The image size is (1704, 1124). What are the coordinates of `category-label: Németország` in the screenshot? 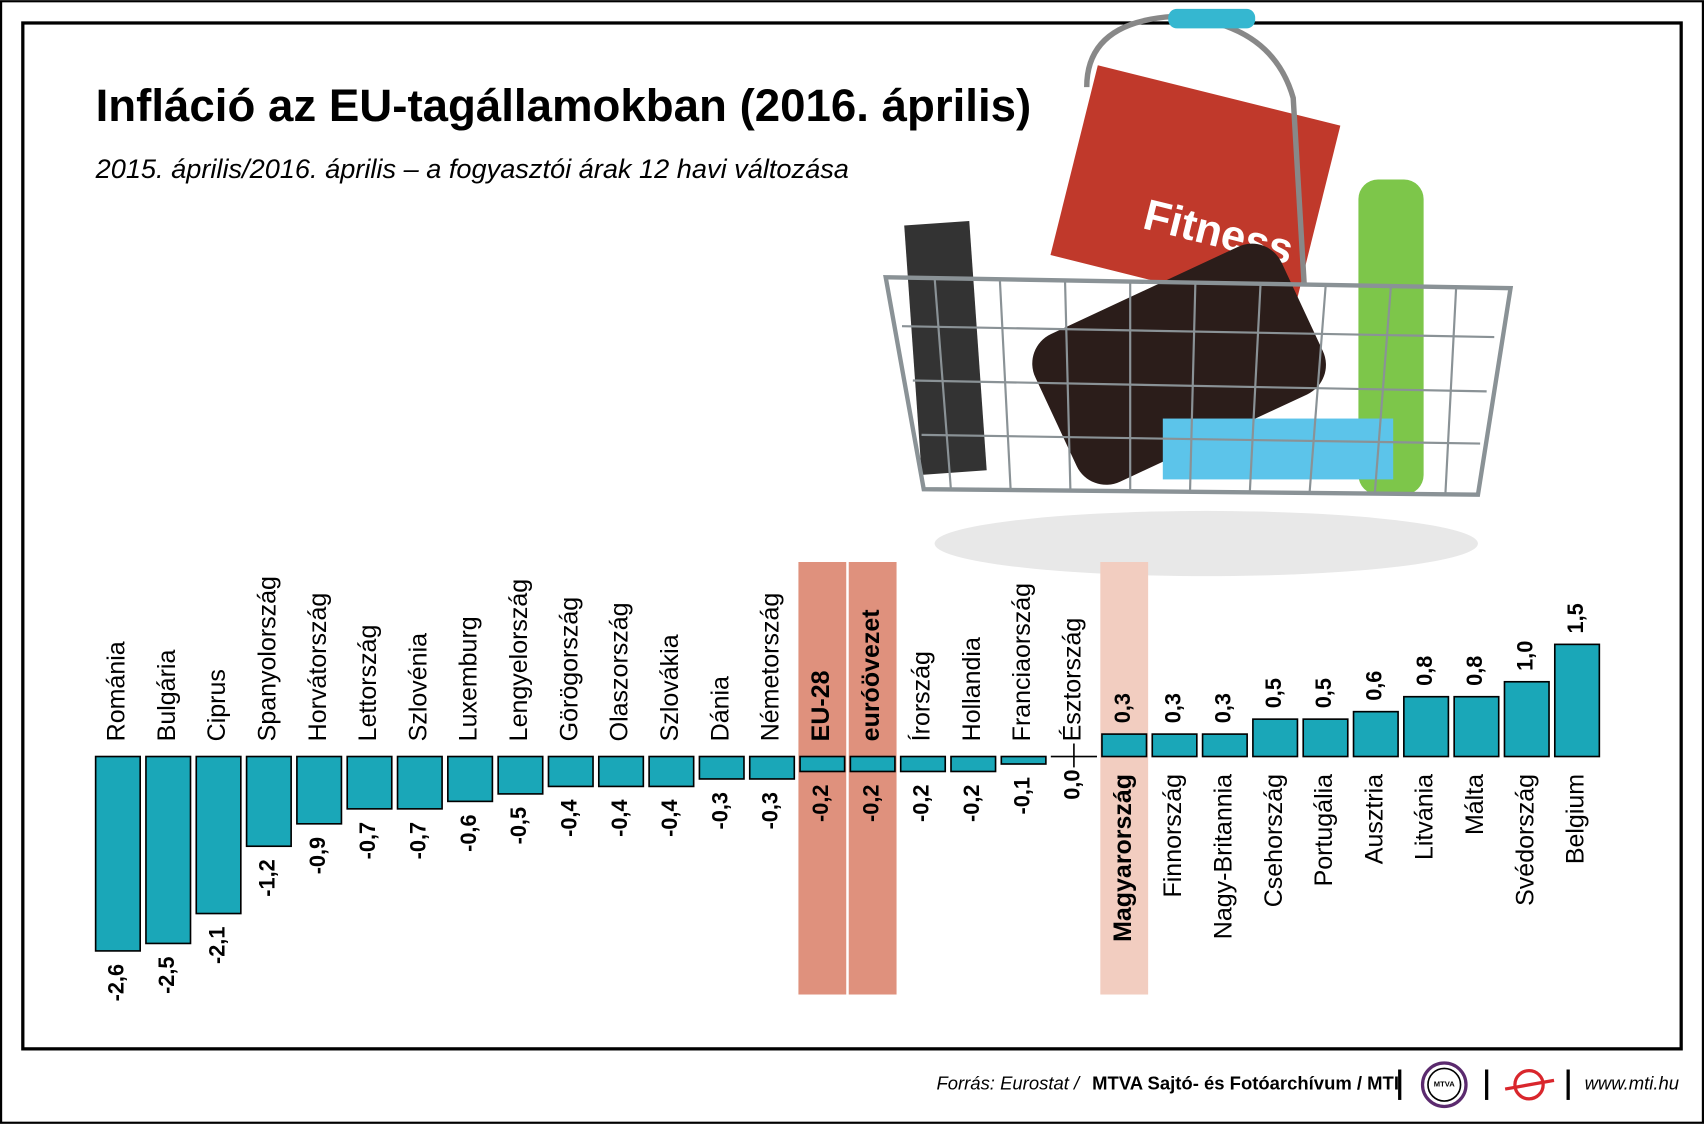 It's located at (771, 667).